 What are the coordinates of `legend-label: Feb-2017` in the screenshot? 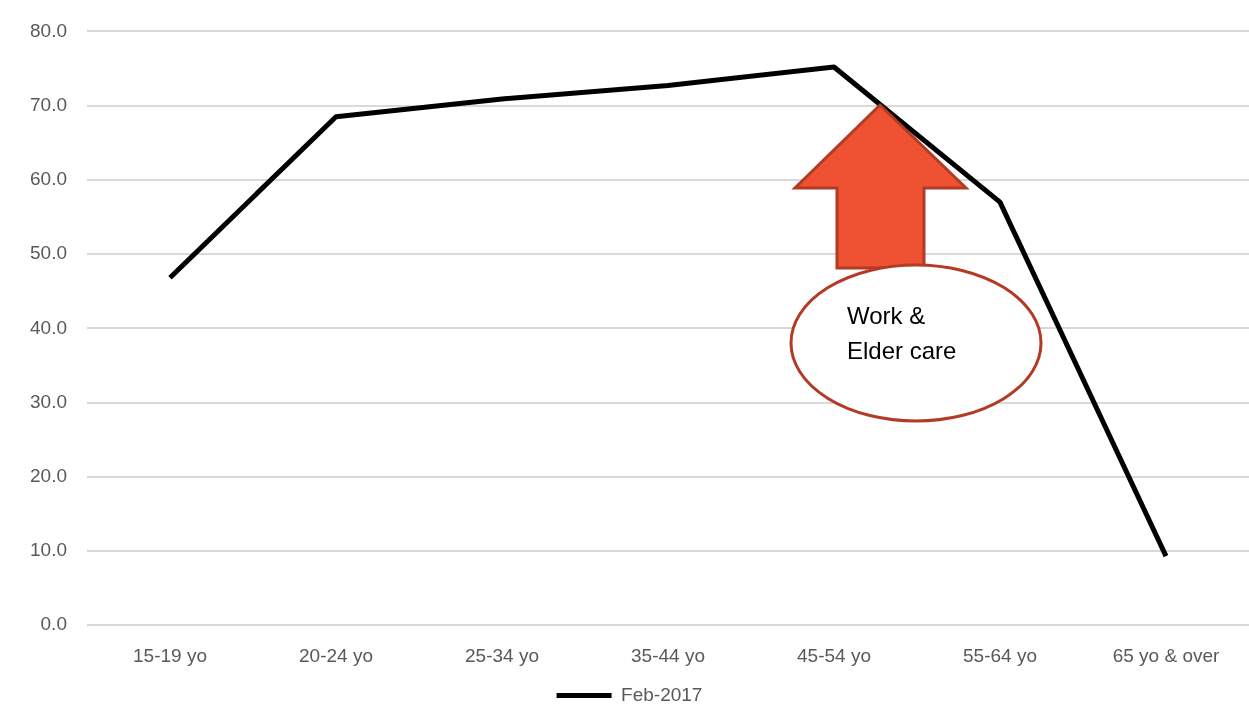 It's located at (662, 694).